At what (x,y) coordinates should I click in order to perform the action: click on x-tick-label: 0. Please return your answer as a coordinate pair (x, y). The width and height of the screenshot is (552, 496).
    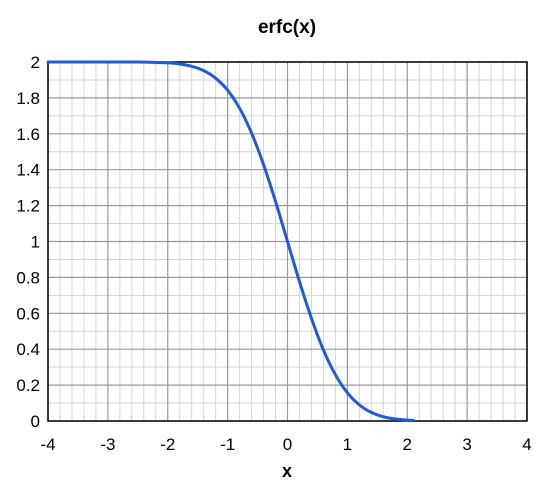
    Looking at the image, I should click on (287, 444).